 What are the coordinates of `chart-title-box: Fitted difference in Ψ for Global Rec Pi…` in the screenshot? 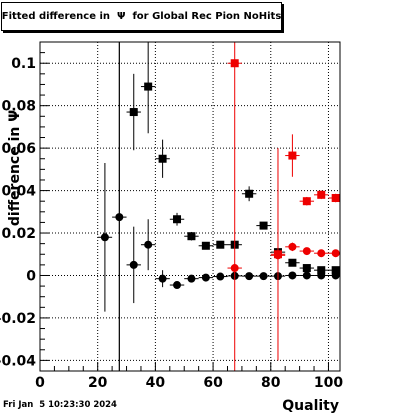 It's located at (141, 16).